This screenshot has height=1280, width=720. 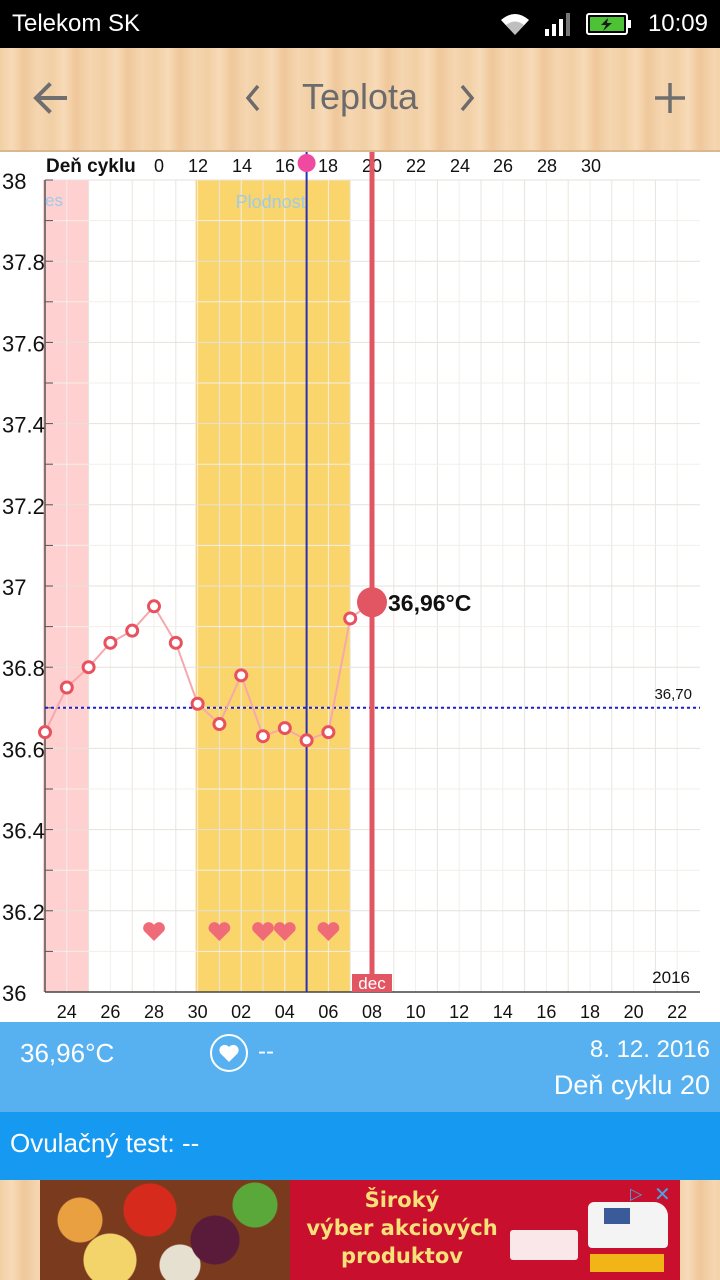 I want to click on y-tick-label: 37.4, so click(x=23, y=425).